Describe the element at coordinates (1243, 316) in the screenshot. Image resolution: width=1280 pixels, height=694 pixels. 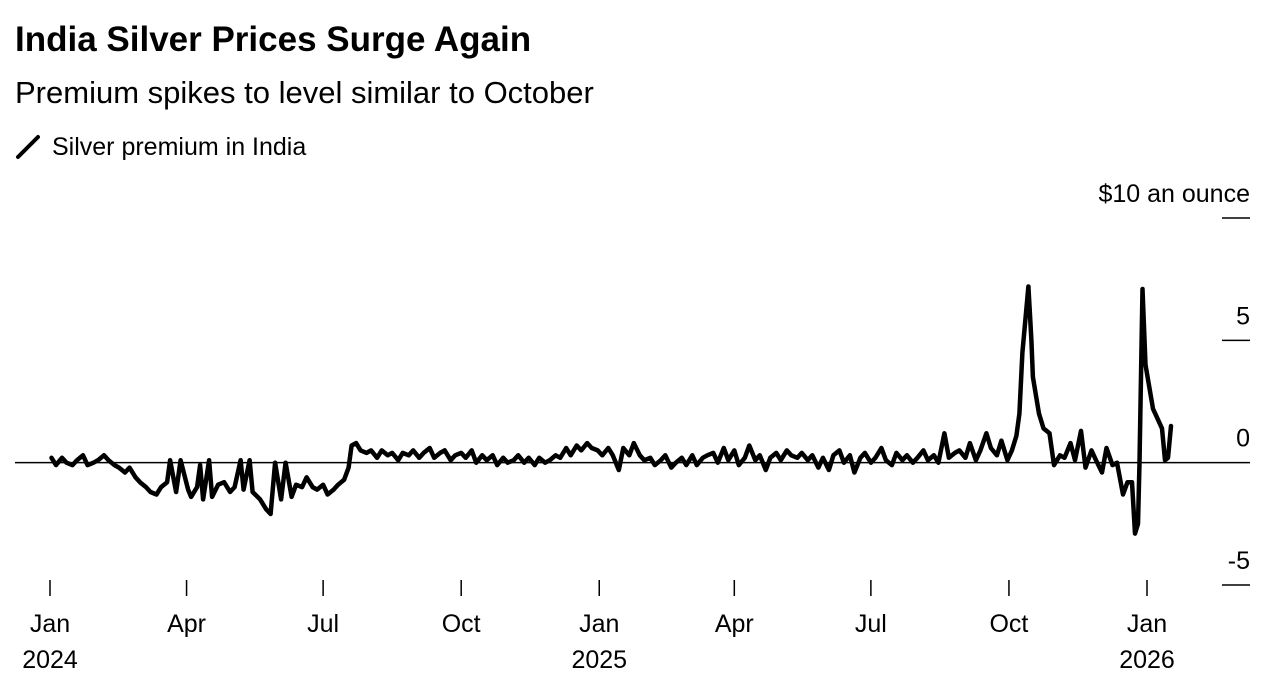
I see `y-tick-label: 5` at that location.